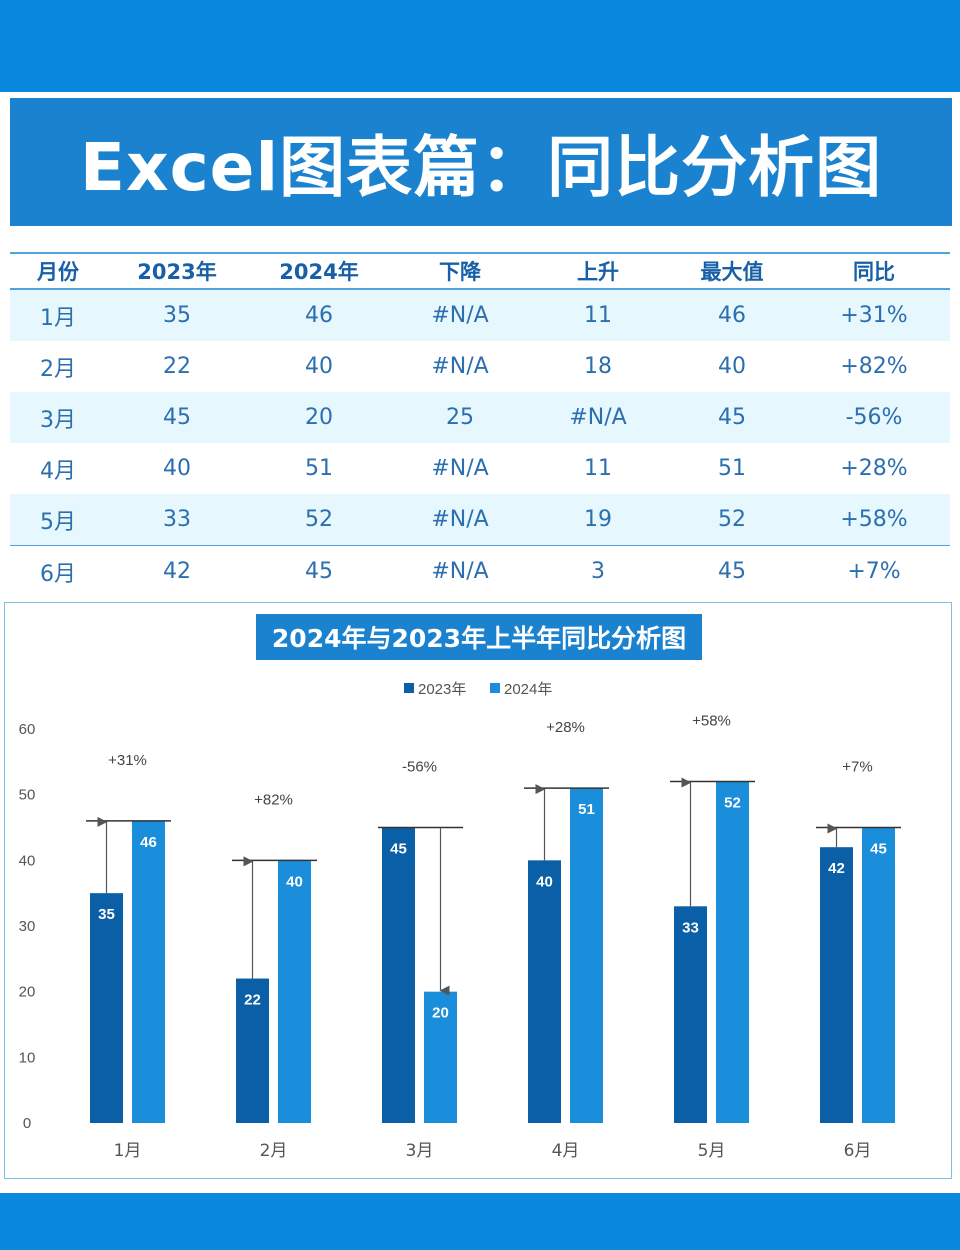 The height and width of the screenshot is (1250, 960). Describe the element at coordinates (544, 881) in the screenshot. I see `data-label-2023: 40` at that location.